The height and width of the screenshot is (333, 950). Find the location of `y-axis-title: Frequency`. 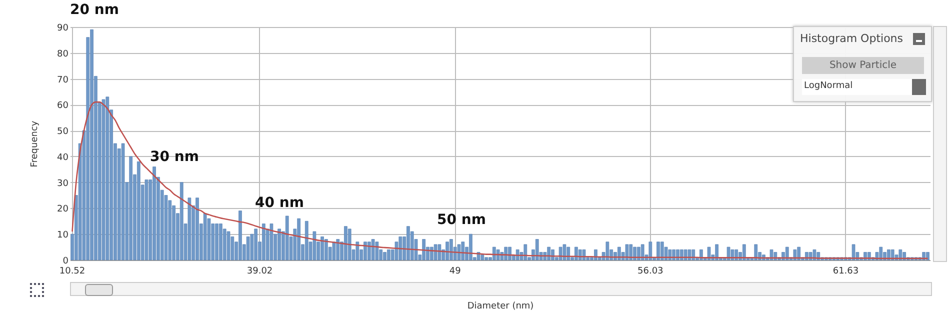

y-axis-title: Frequency is located at coordinates (35, 144).